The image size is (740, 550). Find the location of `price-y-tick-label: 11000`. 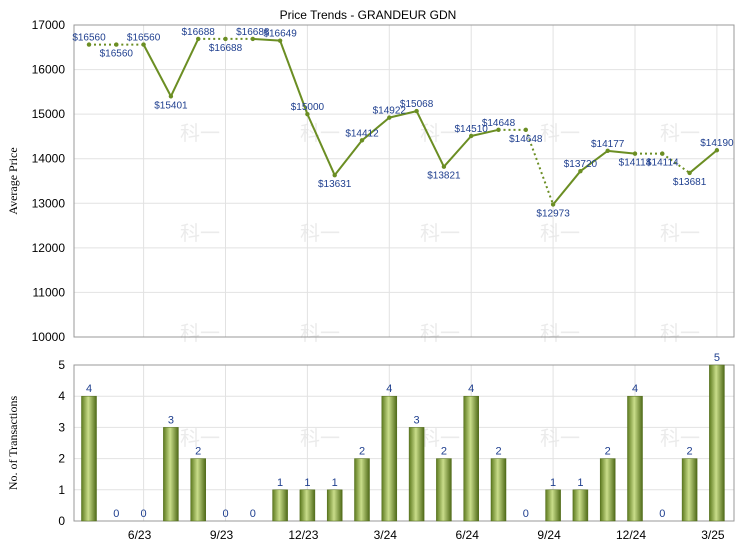

price-y-tick-label: 11000 is located at coordinates (49, 292).